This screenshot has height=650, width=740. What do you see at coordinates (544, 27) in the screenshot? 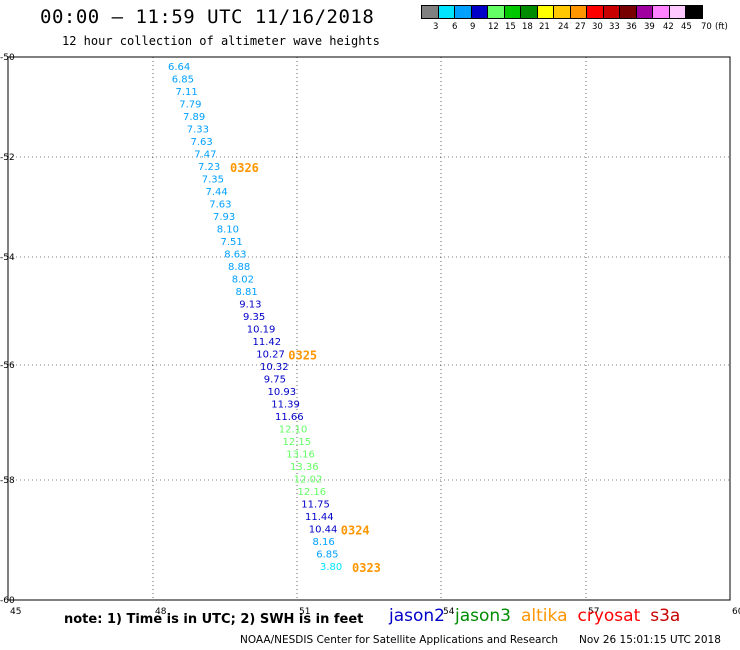
I see `legend-label: 21` at bounding box center [544, 27].